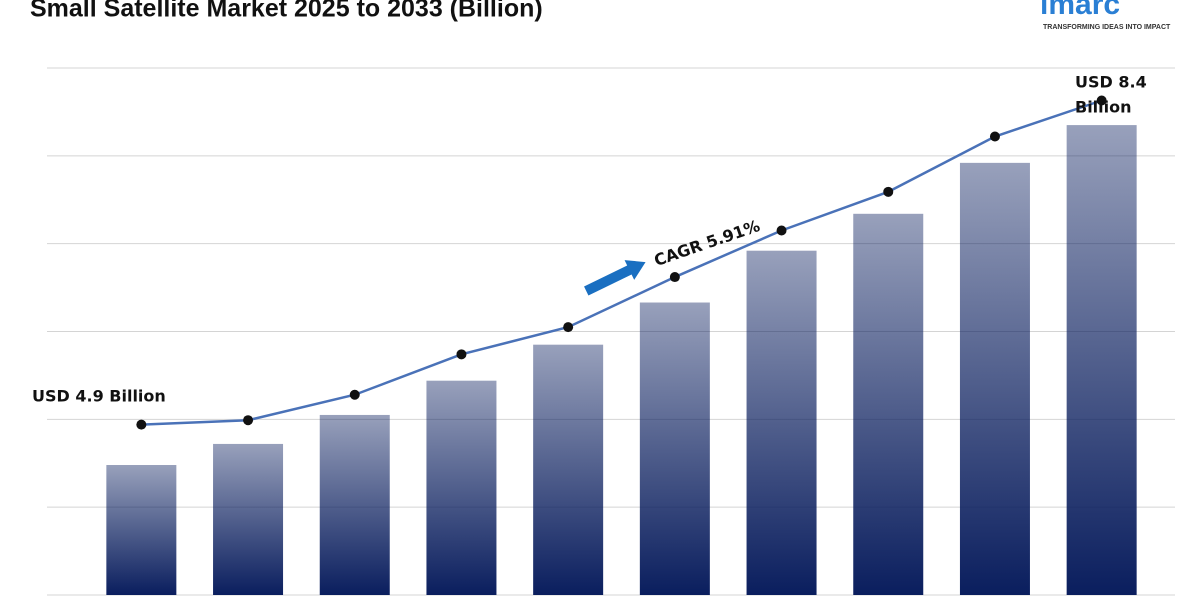  What do you see at coordinates (615, 278) in the screenshot?
I see `cagr-arrow` at bounding box center [615, 278].